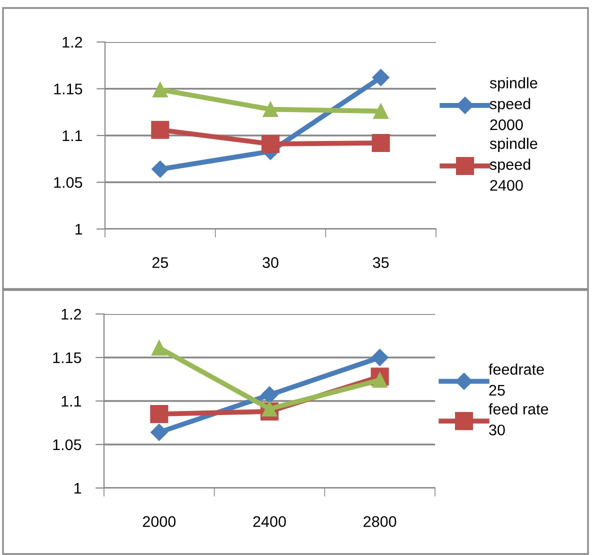 The height and width of the screenshot is (555, 592). I want to click on x-tick-label: 2800, so click(380, 521).